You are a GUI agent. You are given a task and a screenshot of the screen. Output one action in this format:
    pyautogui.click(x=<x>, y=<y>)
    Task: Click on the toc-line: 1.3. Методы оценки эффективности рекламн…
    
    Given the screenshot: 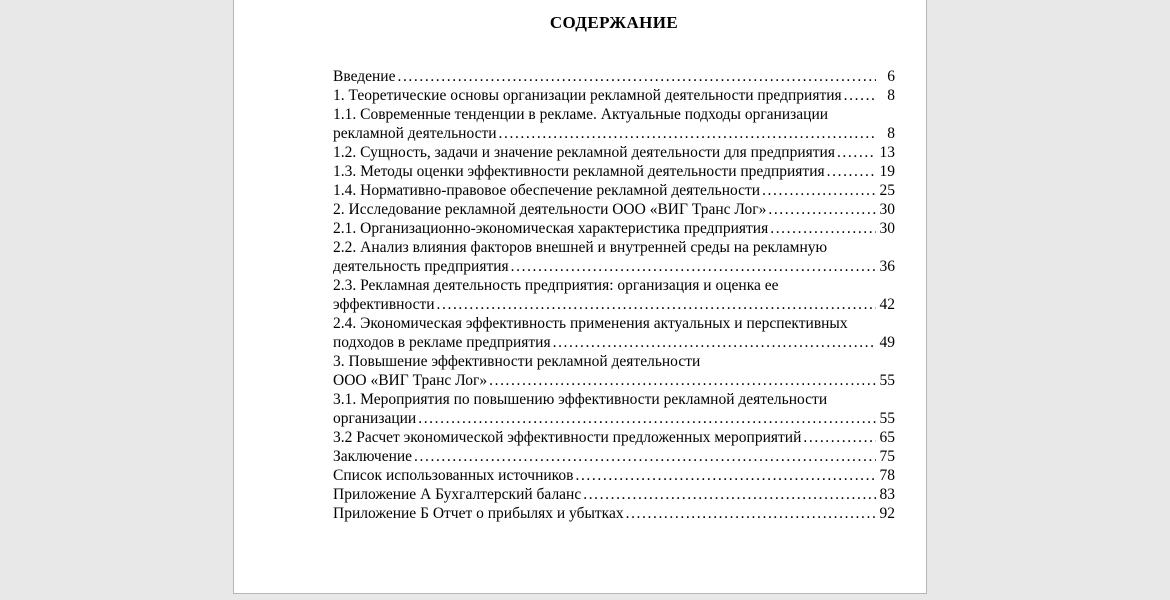 What is the action you would take?
    pyautogui.click(x=614, y=171)
    